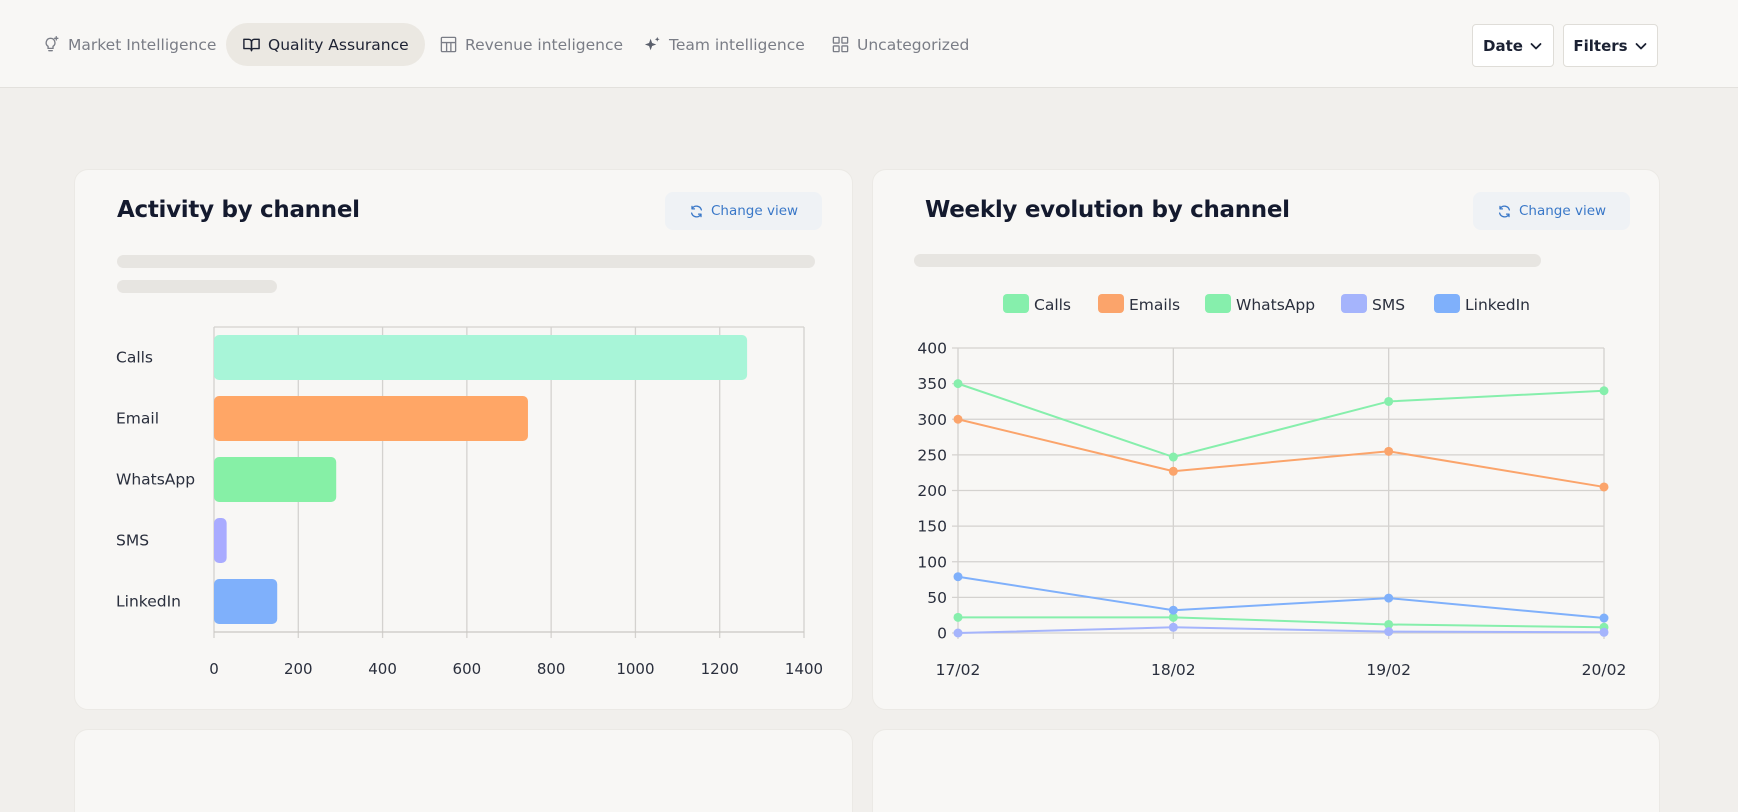 The image size is (1738, 812). I want to click on tab-revenue-intelligence: Revenue inteligence, so click(531, 44).